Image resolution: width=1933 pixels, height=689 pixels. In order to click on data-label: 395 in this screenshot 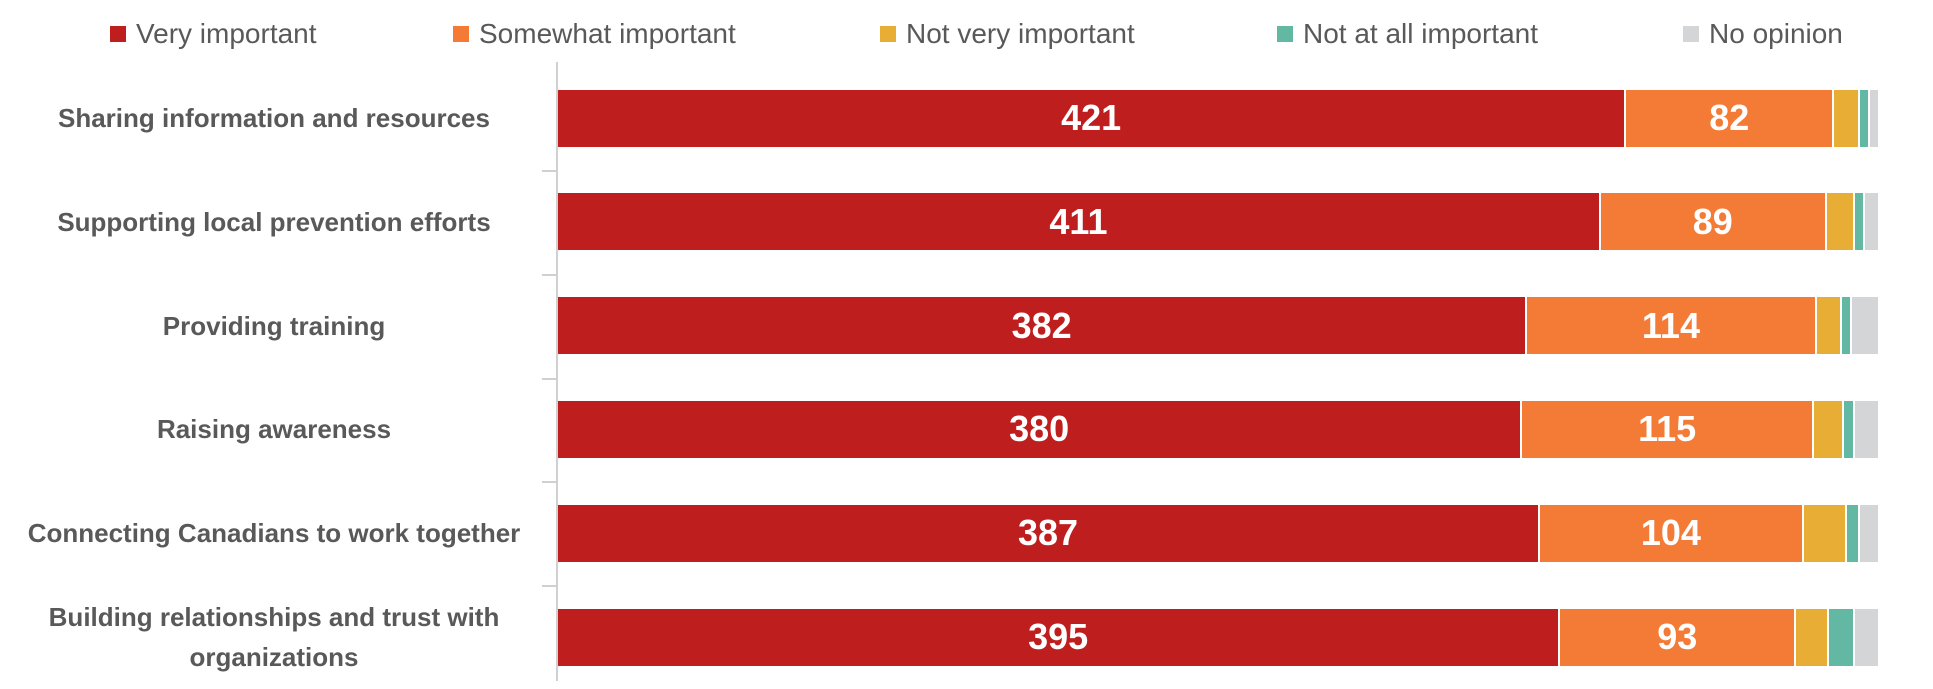, I will do `click(1058, 636)`.